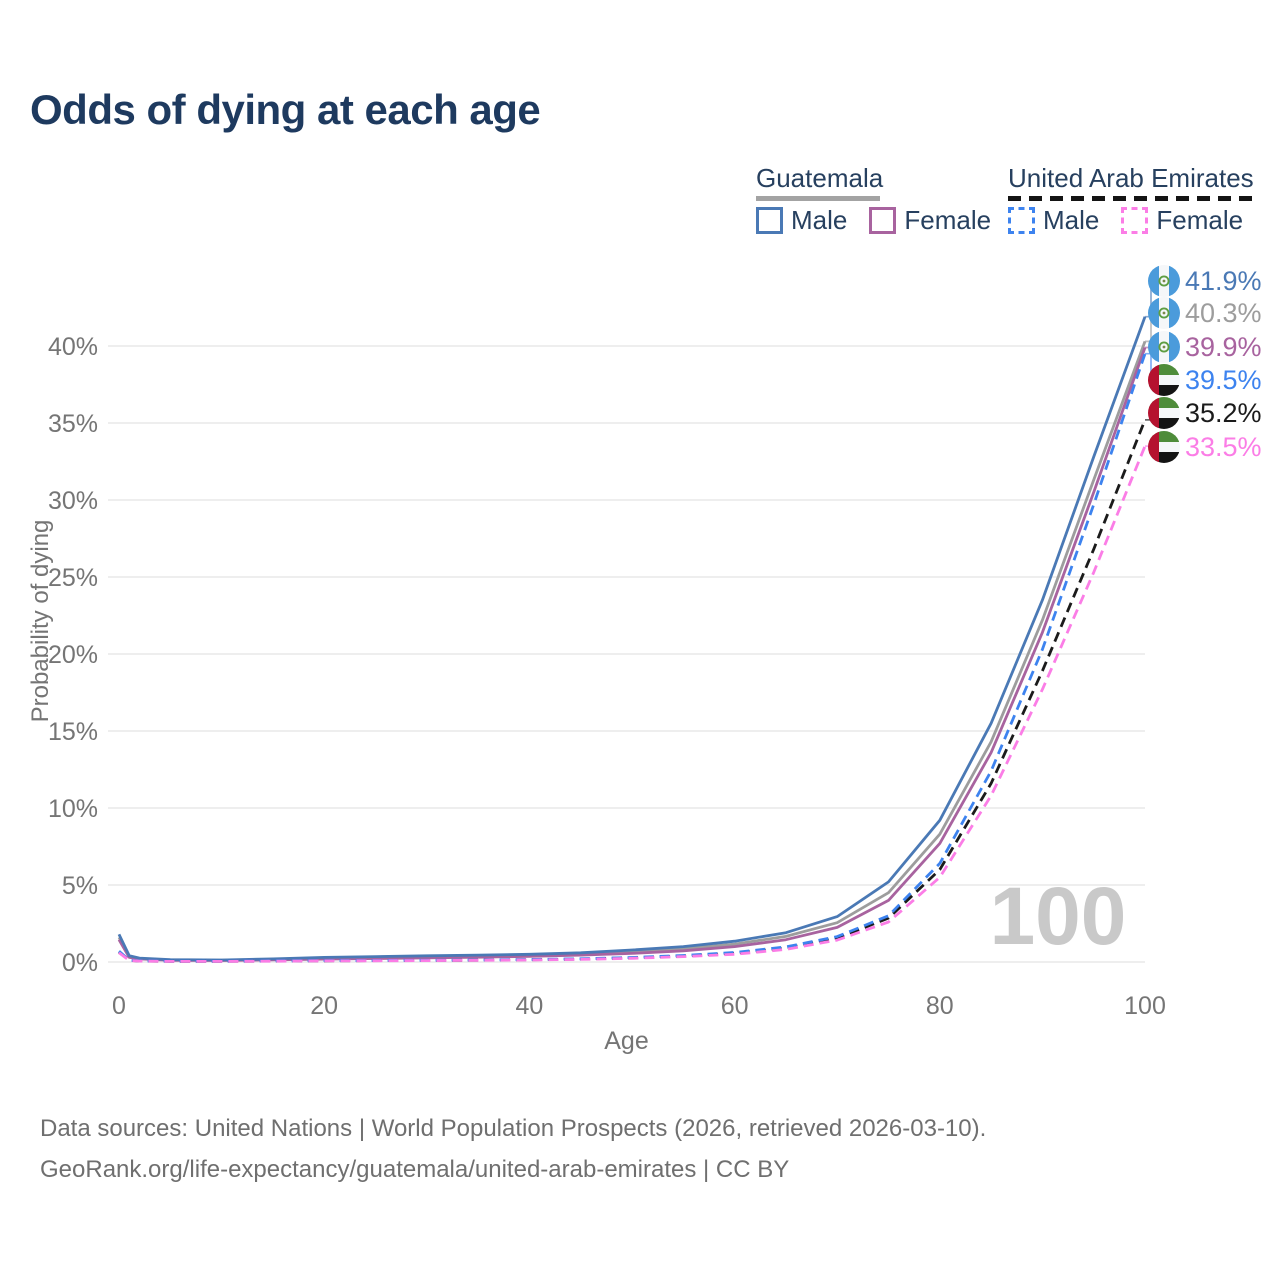 The height and width of the screenshot is (1280, 1280). Describe the element at coordinates (285, 109) in the screenshot. I see `page-title: Odds of dying at each age` at that location.